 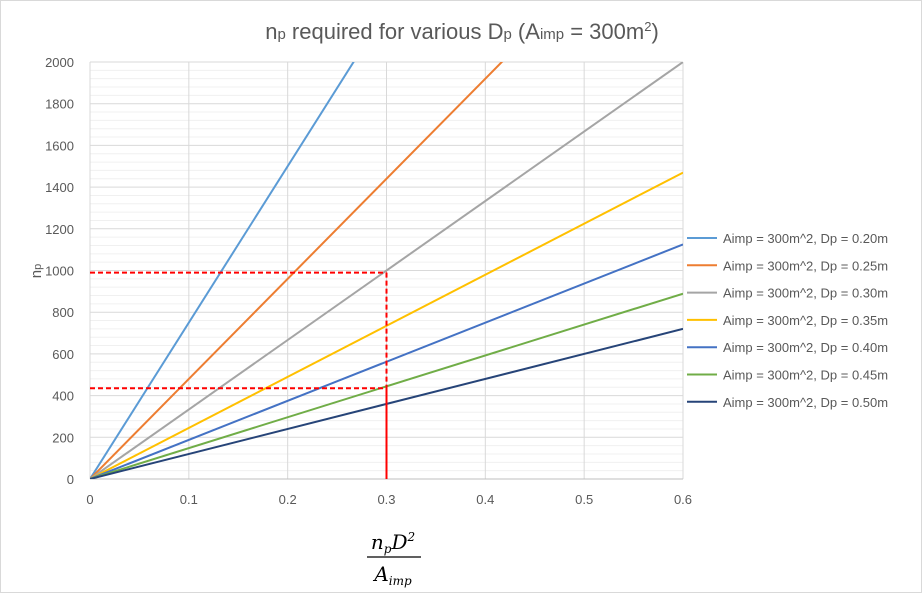 What do you see at coordinates (485, 499) in the screenshot?
I see `x-tick-label: 0.4` at bounding box center [485, 499].